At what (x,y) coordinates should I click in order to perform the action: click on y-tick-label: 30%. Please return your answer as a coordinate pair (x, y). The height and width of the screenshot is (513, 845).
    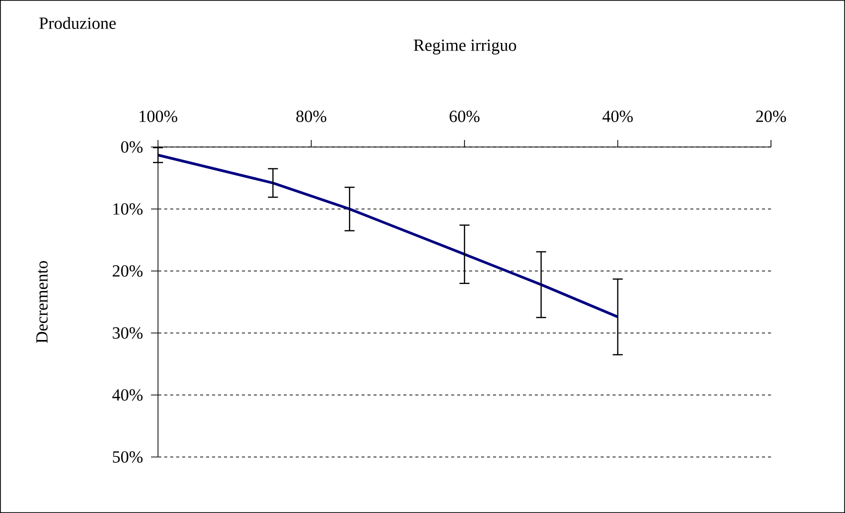
    Looking at the image, I should click on (127, 333).